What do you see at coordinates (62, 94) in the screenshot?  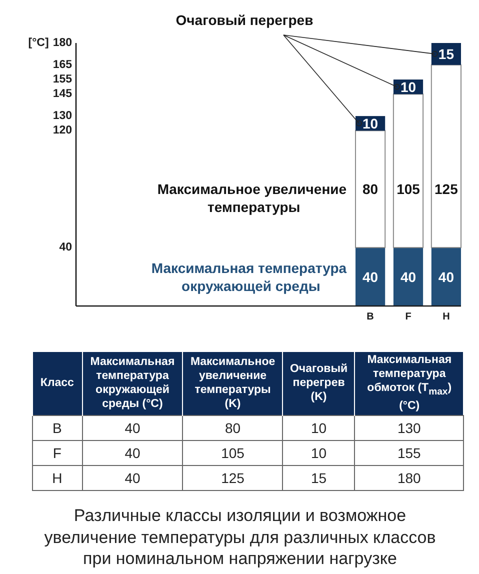 I see `text: 145` at bounding box center [62, 94].